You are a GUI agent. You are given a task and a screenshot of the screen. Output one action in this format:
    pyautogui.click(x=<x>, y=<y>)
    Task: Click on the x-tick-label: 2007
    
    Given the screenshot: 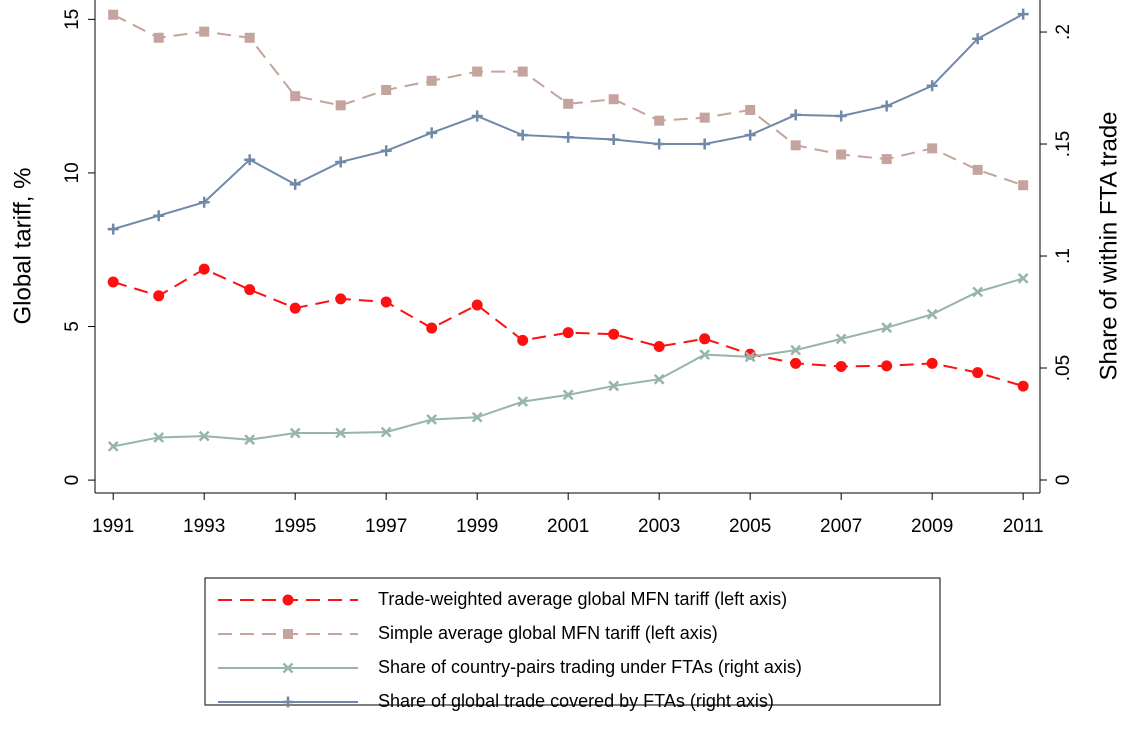 What is the action you would take?
    pyautogui.click(x=841, y=526)
    